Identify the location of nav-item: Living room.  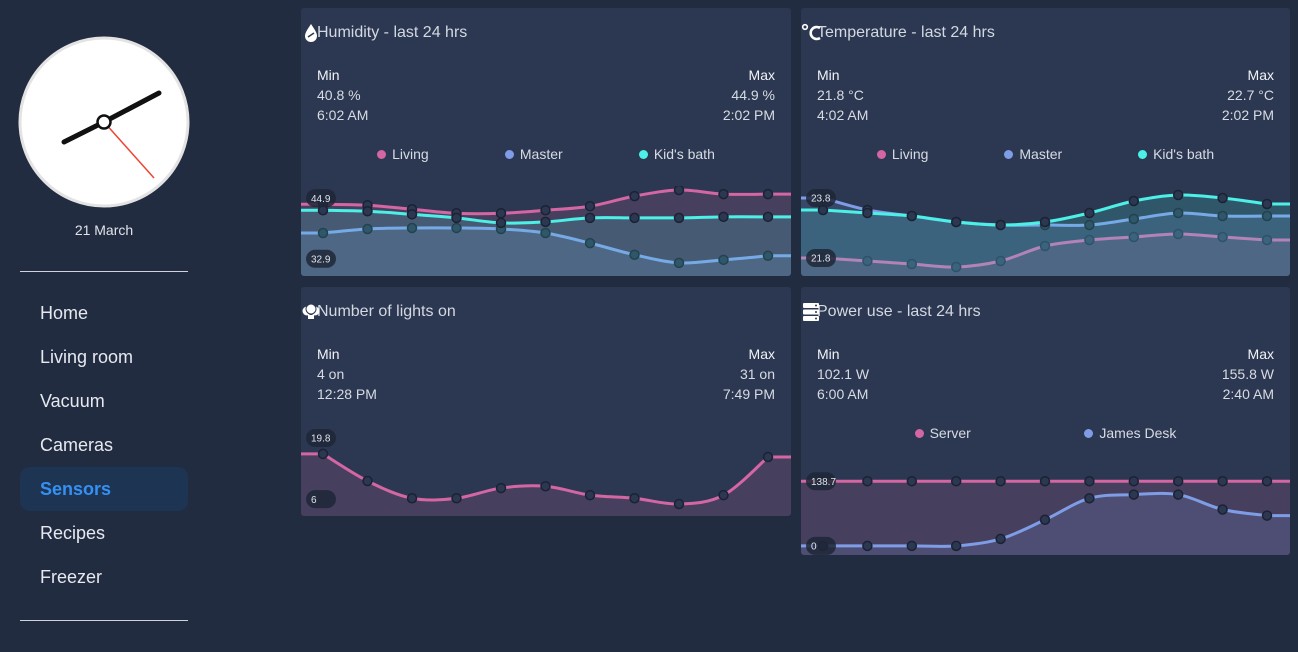
(87, 357).